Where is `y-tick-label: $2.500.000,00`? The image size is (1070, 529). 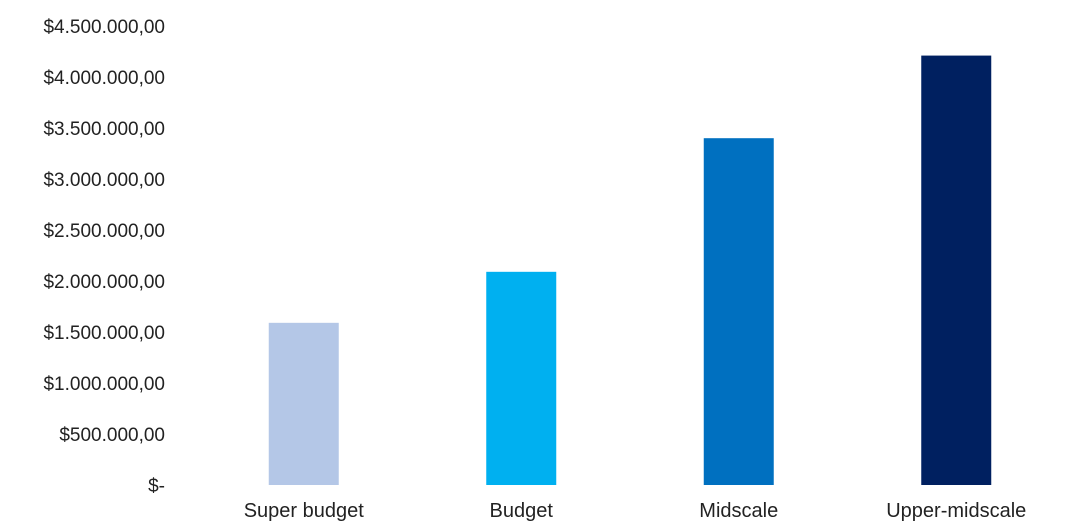 y-tick-label: $2.500.000,00 is located at coordinates (104, 231).